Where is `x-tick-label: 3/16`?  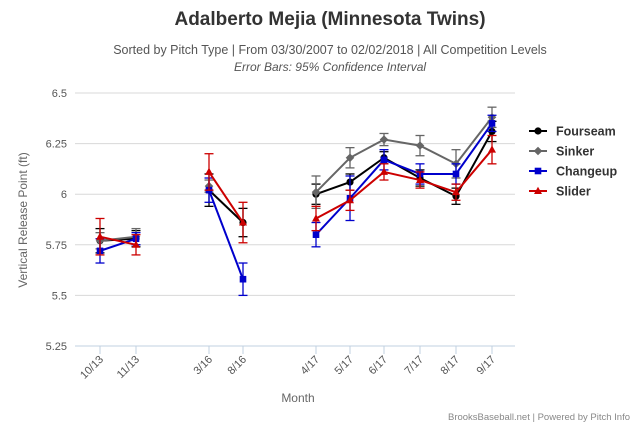
x-tick-label: 3/16 is located at coordinates (203, 366).